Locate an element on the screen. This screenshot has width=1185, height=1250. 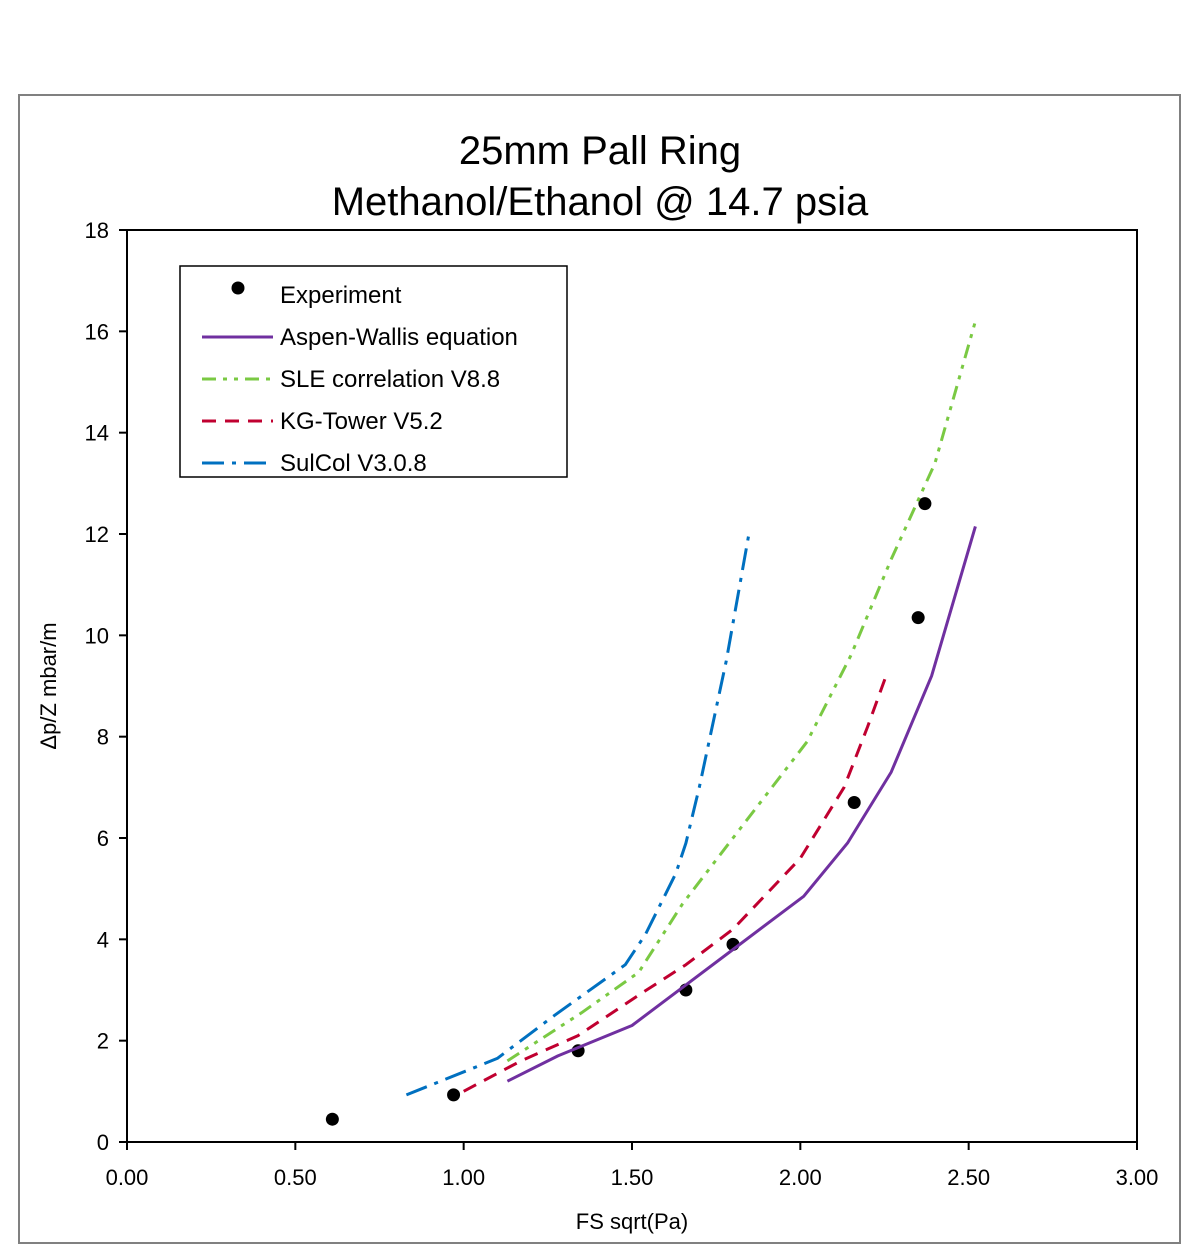
y-tick-label: 12 is located at coordinates (97, 534).